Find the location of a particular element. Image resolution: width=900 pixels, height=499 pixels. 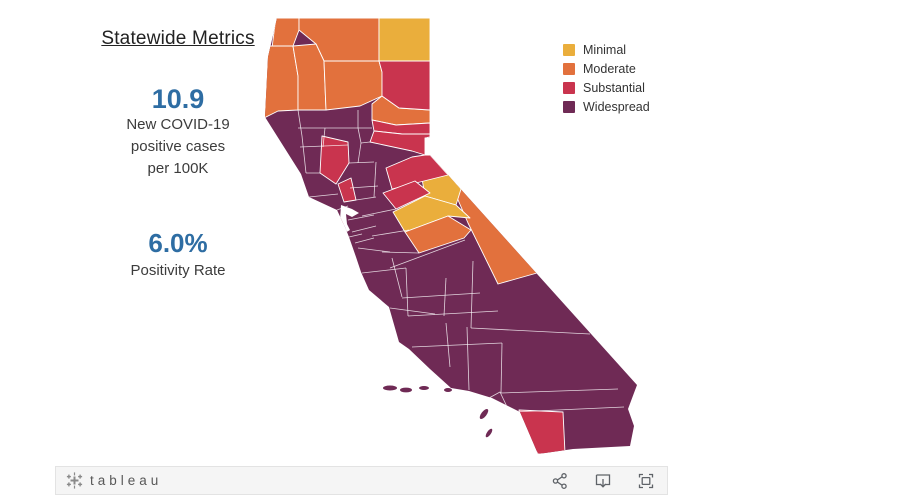

legend-item-widespread: Widespread is located at coordinates (606, 106).